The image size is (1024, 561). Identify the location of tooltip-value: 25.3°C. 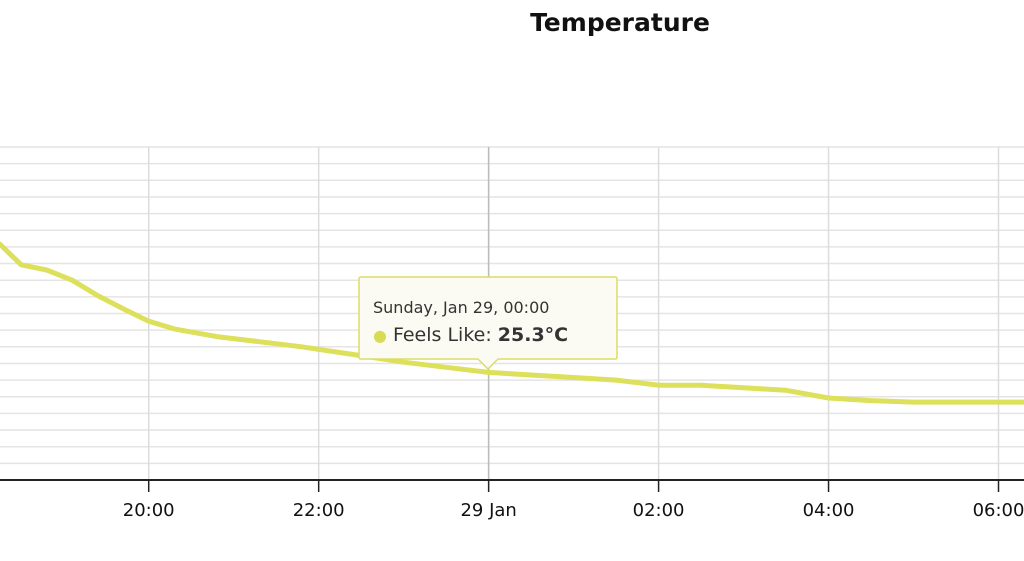
(533, 335).